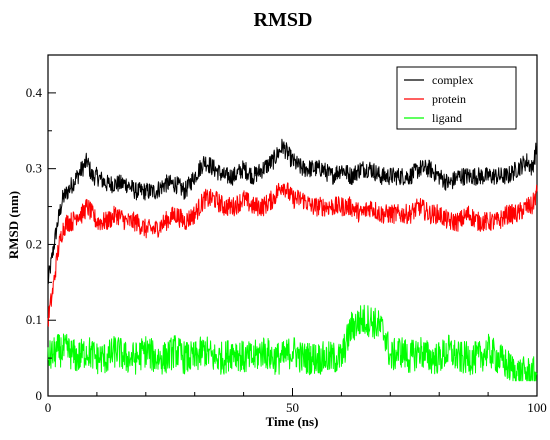 This screenshot has height=440, width=550. What do you see at coordinates (452, 80) in the screenshot?
I see `legend-label-complex: complex` at bounding box center [452, 80].